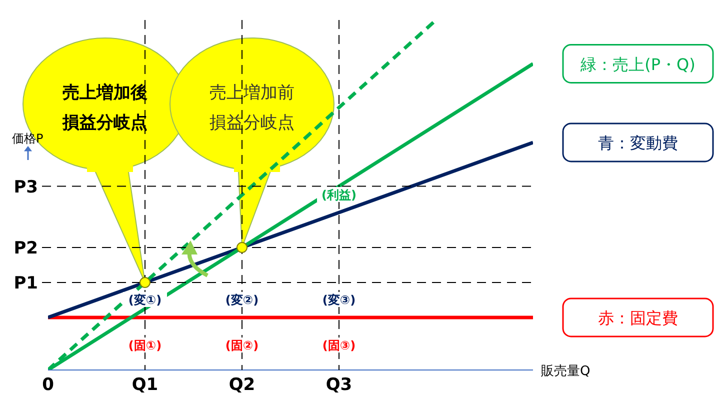 This screenshot has height=401, width=723. Describe the element at coordinates (339, 345) in the screenshot. I see `annotation: (固③)` at that location.